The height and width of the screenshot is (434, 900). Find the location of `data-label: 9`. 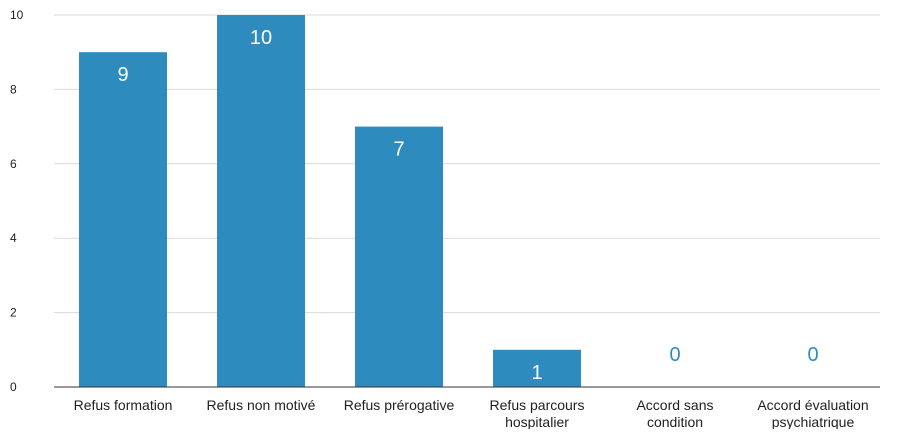

data-label: 9 is located at coordinates (122, 75).